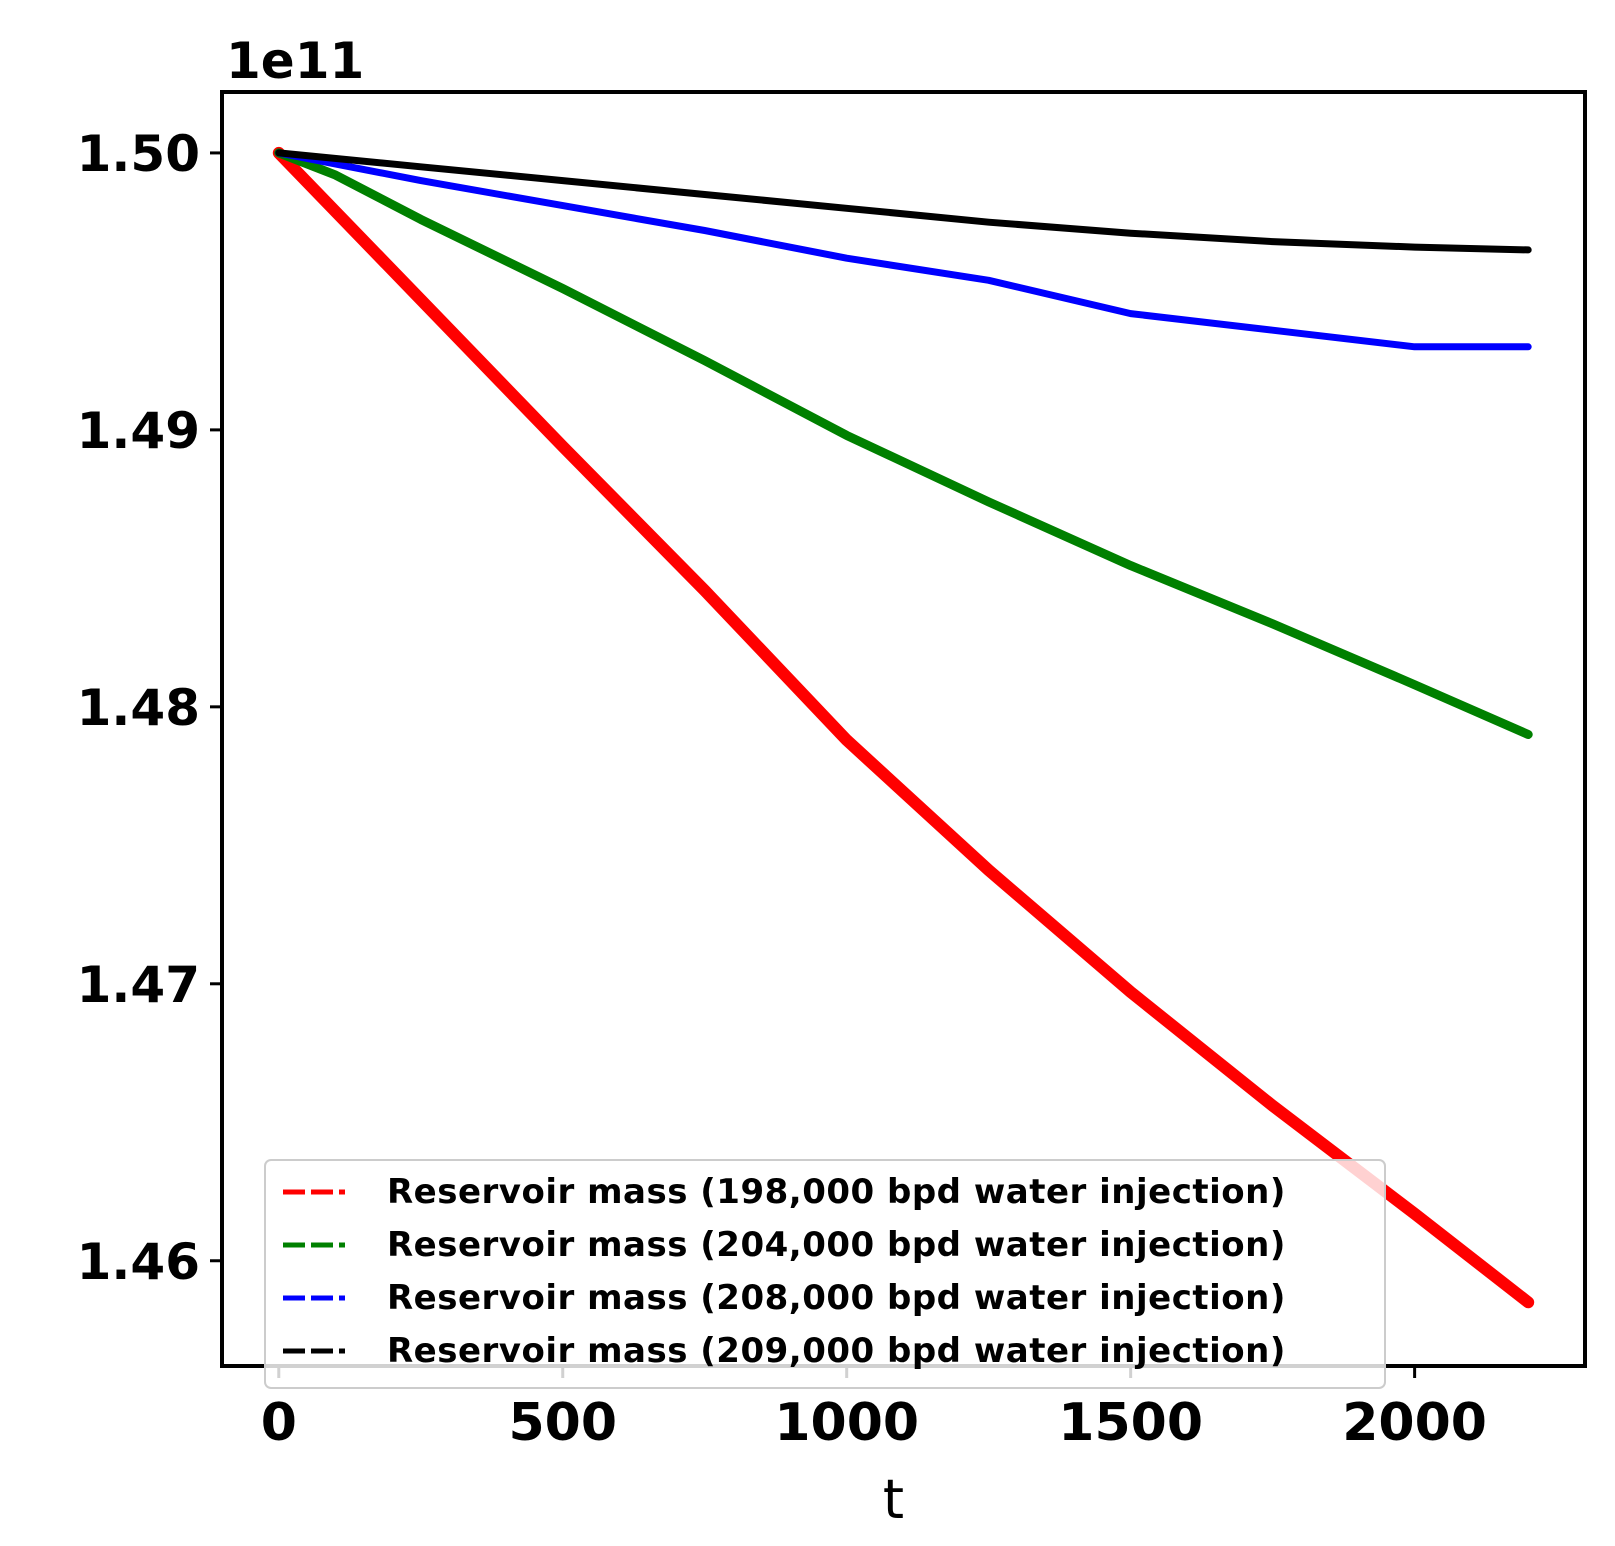  Describe the element at coordinates (562, 1423) in the screenshot. I see `x-tick-label: 500` at that location.